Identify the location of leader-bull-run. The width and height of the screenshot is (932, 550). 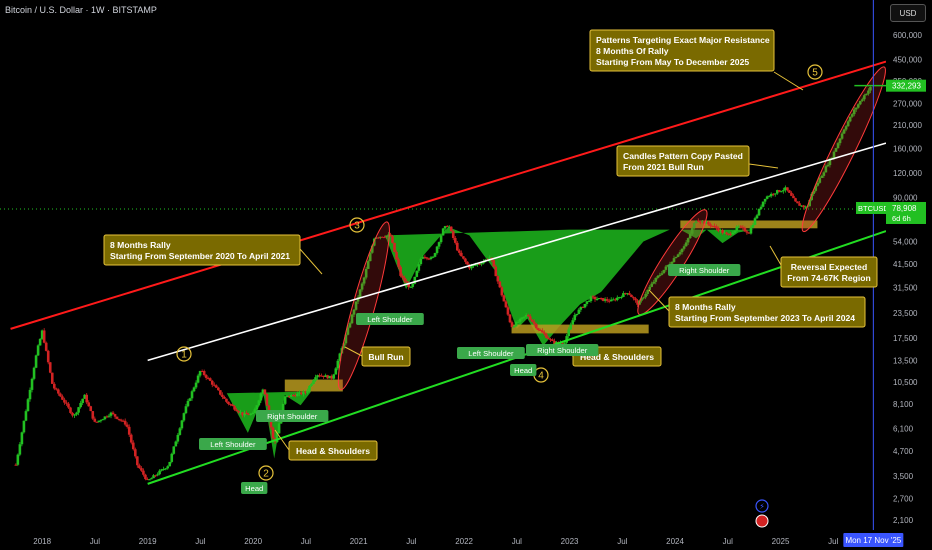
(353, 351).